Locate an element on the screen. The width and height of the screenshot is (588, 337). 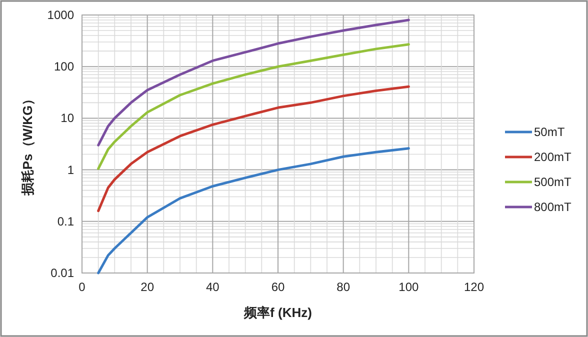
x-tick-label: 20 is located at coordinates (147, 287).